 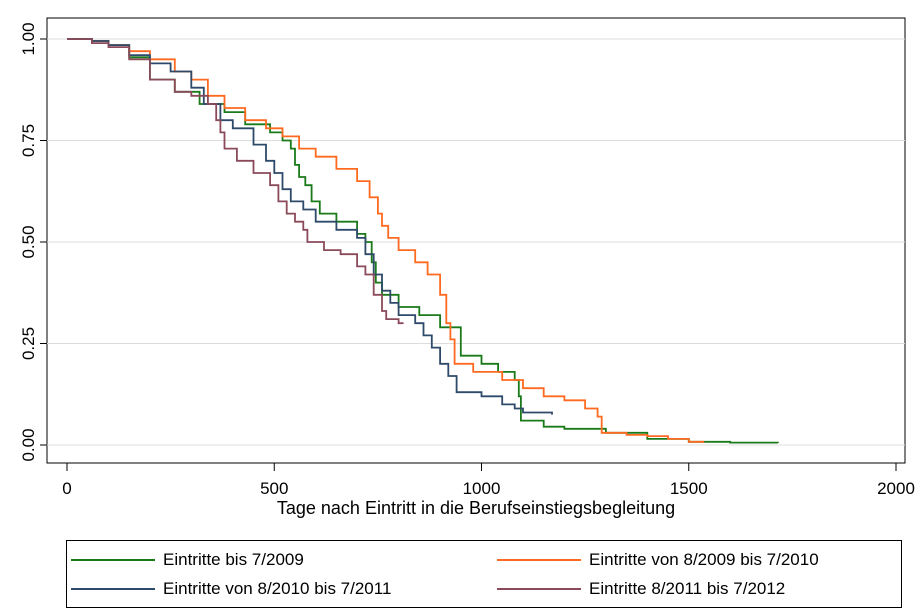 I want to click on x-tick-label-4: 2000, so click(x=896, y=488).